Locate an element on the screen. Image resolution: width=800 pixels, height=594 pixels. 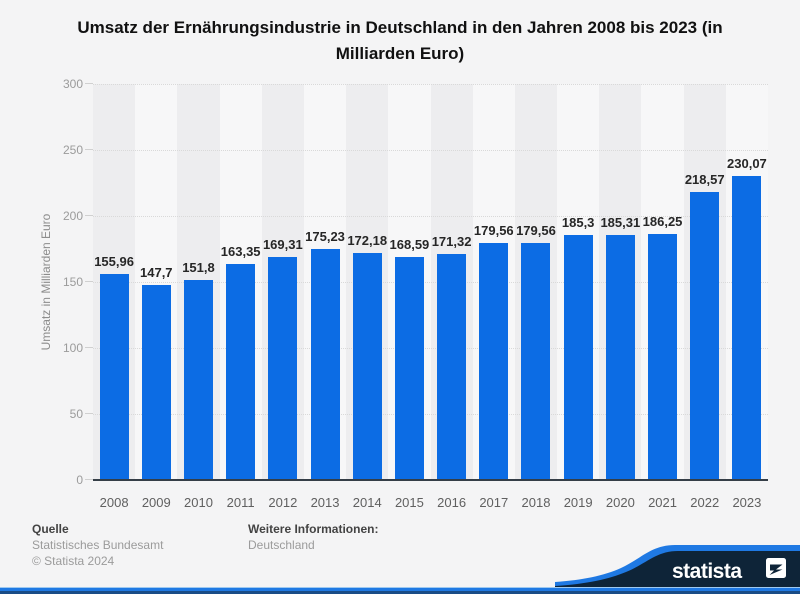
y-tick-label: 100 is located at coordinates (72, 348).